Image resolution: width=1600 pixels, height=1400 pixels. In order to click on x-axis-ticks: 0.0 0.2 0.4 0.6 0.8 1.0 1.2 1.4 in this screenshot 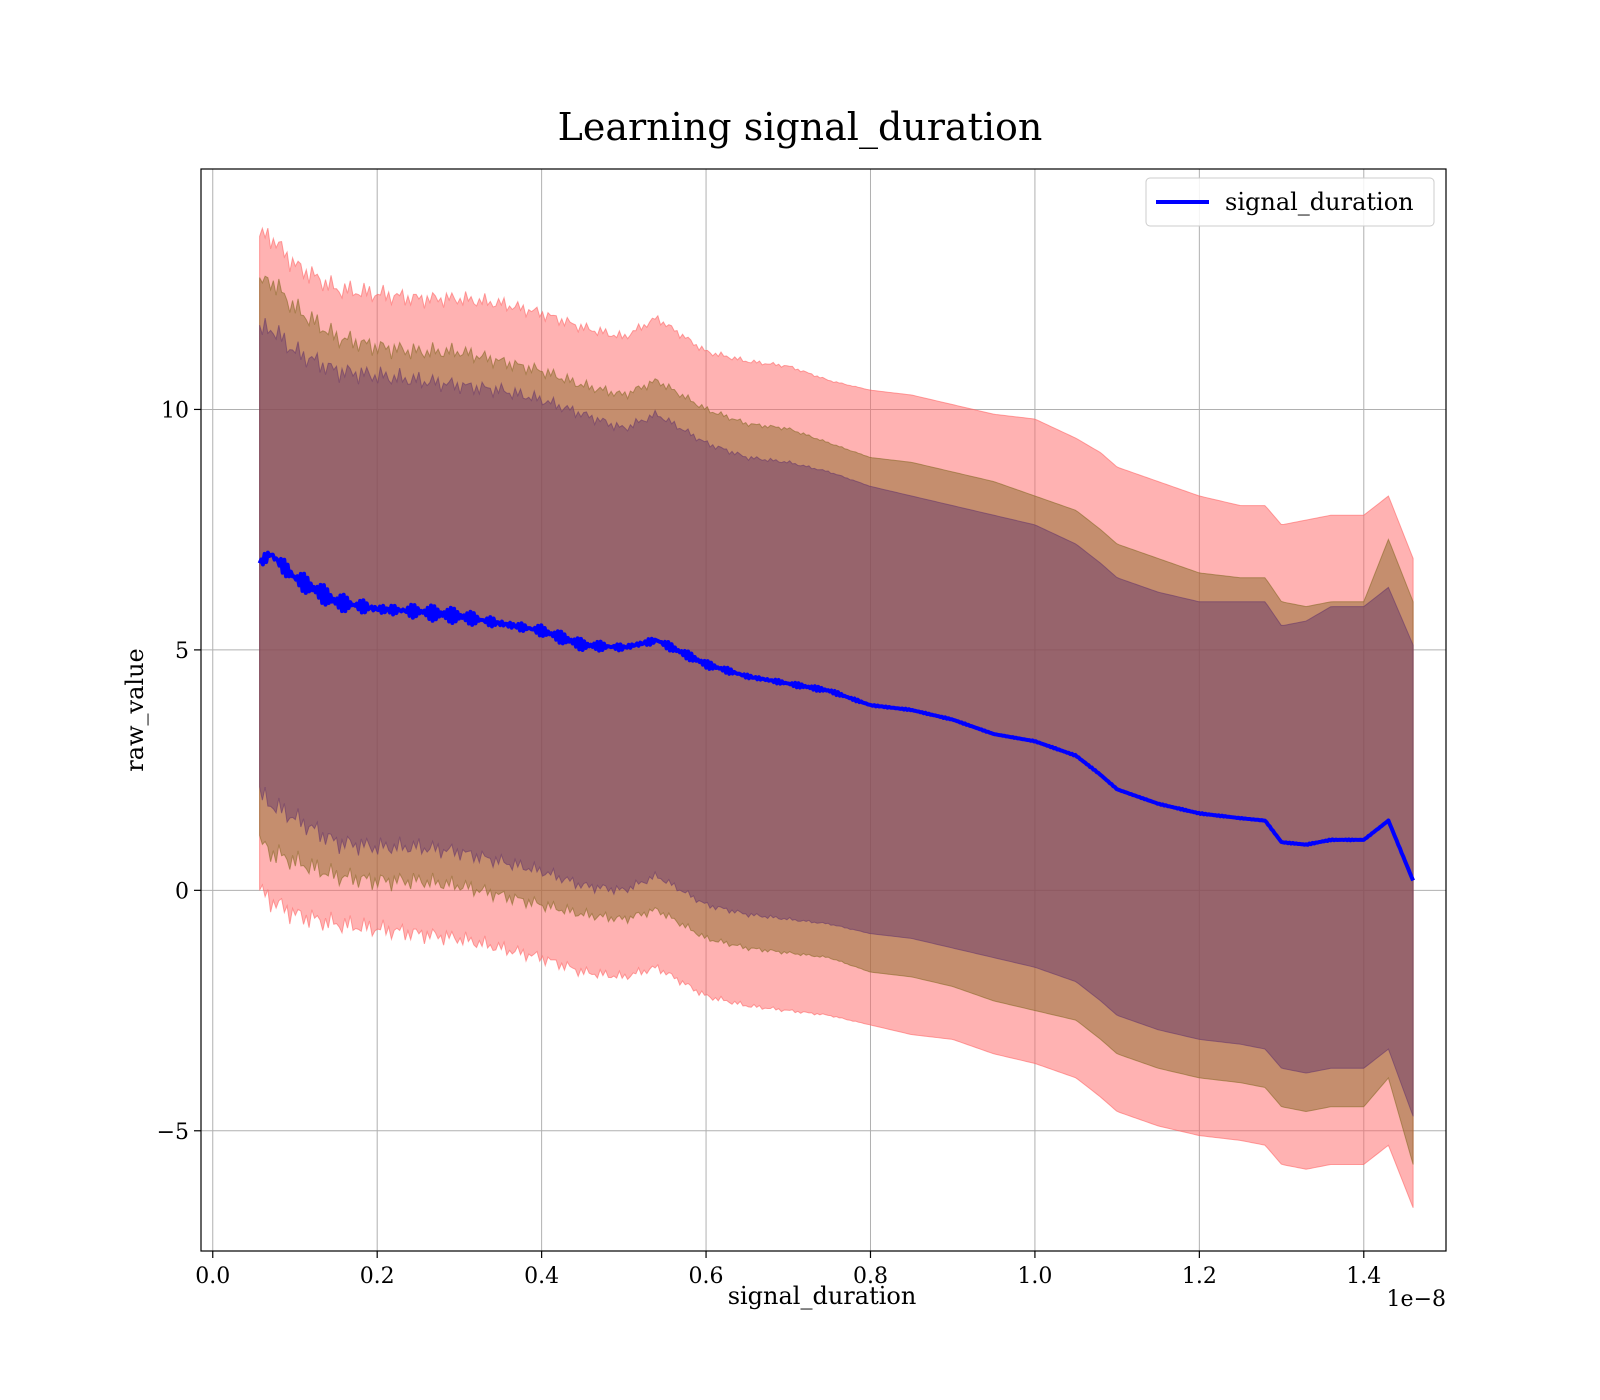, I will do `click(788, 1270)`.